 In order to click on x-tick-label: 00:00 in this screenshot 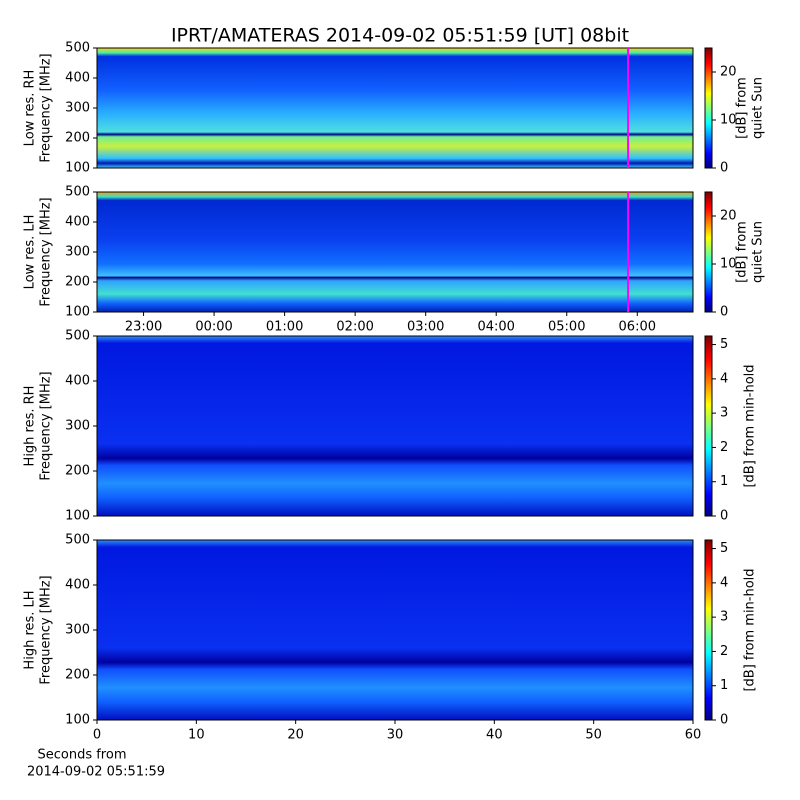, I will do `click(213, 327)`.